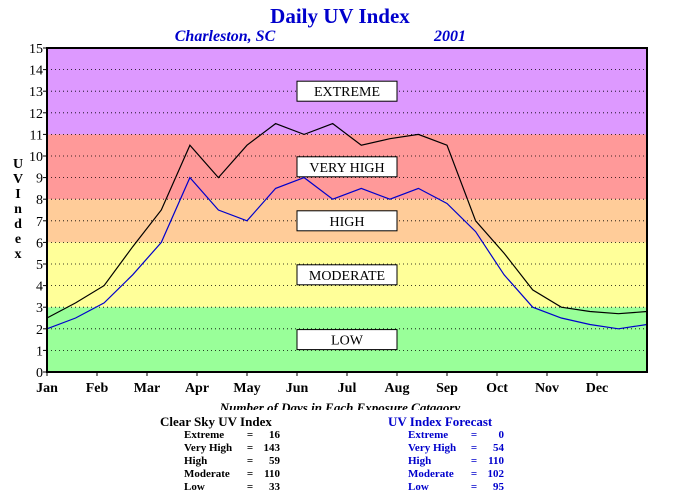 The width and height of the screenshot is (680, 500). What do you see at coordinates (47, 388) in the screenshot?
I see `x-tick-label: Jan` at bounding box center [47, 388].